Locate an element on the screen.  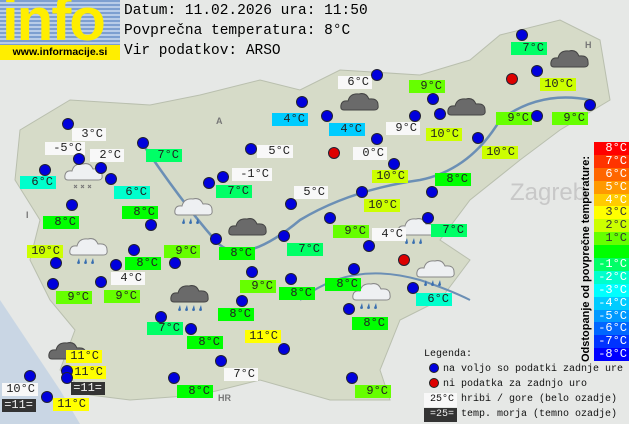
logo: info www.informacije.si is located at coordinates (60, 30).